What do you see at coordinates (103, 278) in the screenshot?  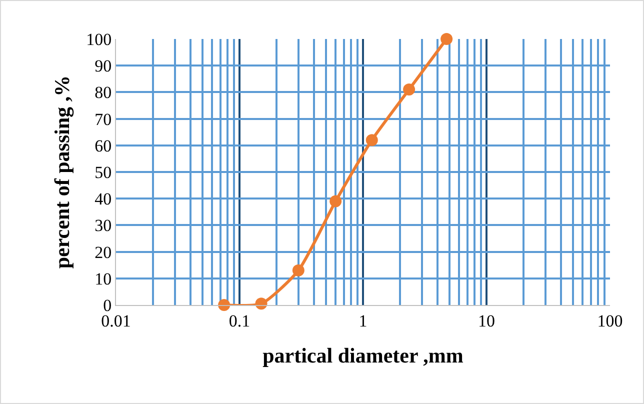 I see `y-tick-label: 10` at bounding box center [103, 278].